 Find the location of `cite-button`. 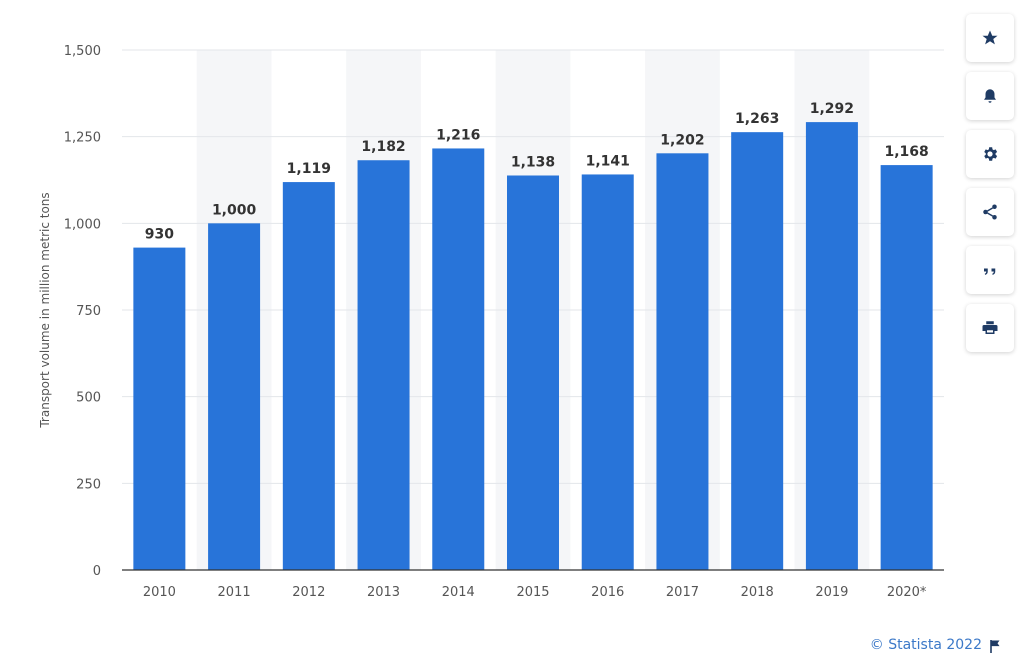

cite-button is located at coordinates (990, 270).